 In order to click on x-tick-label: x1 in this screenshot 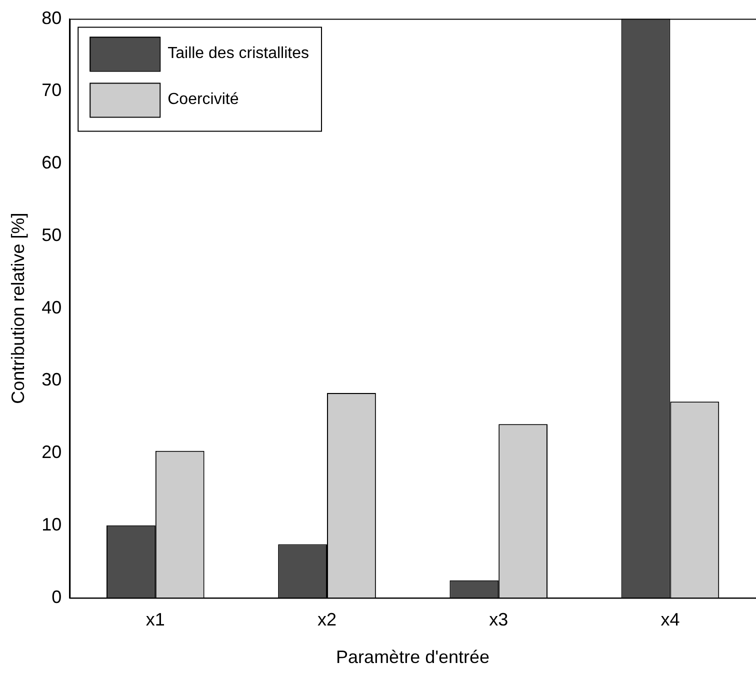, I will do `click(155, 620)`.